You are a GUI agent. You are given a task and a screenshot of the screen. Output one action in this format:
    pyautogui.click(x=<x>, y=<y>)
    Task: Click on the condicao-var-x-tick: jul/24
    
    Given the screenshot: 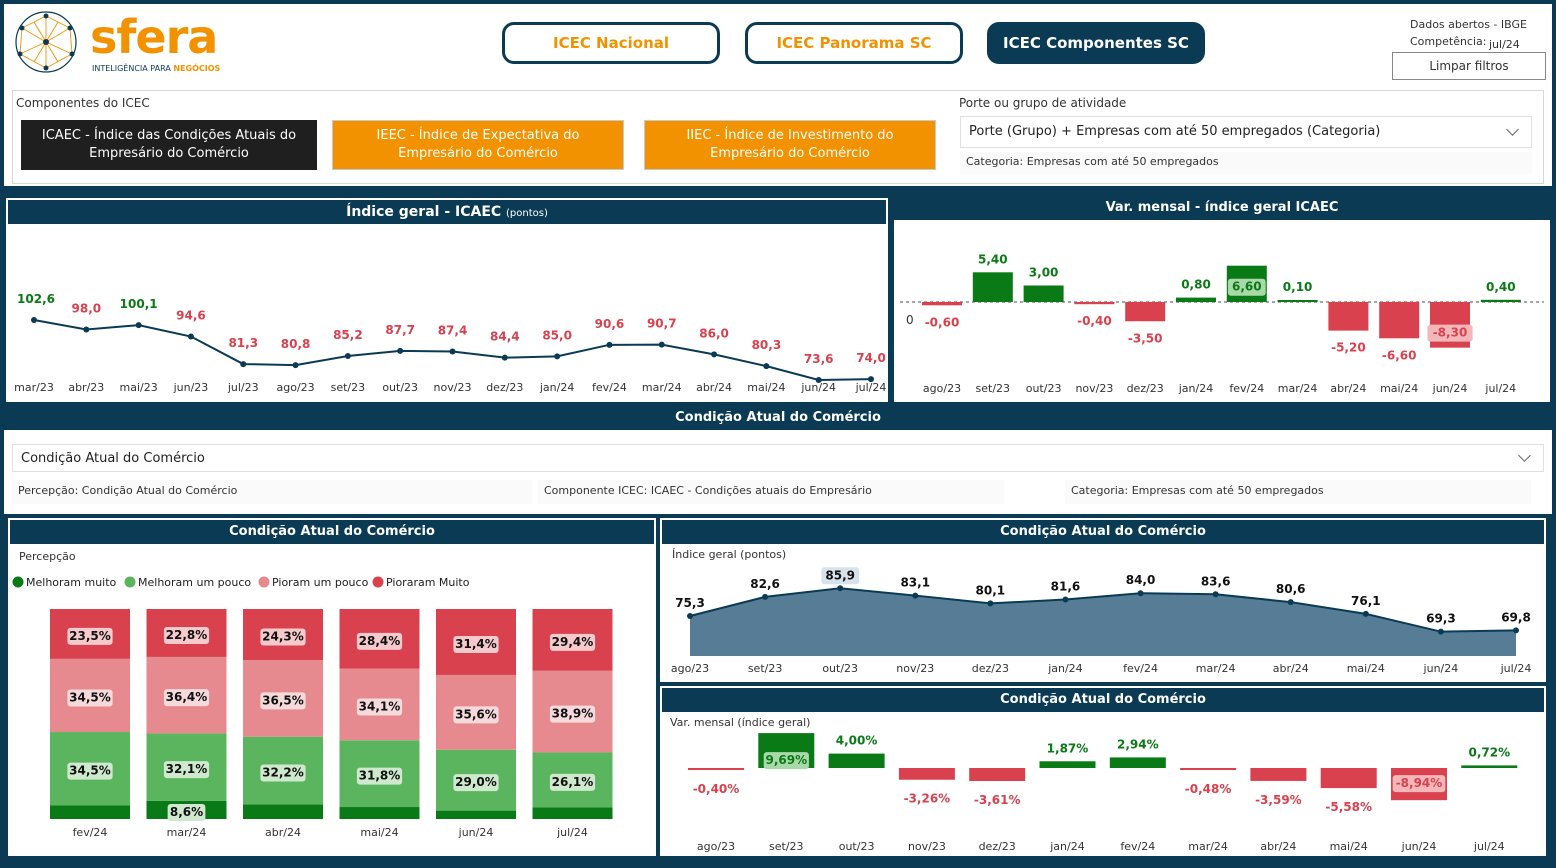 What is the action you would take?
    pyautogui.click(x=1489, y=846)
    